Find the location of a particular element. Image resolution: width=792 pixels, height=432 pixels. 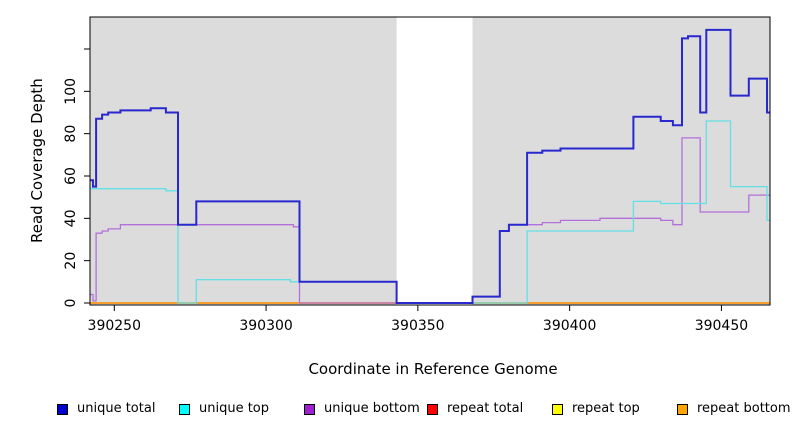

legend-swatch-unique-top is located at coordinates (184, 409).